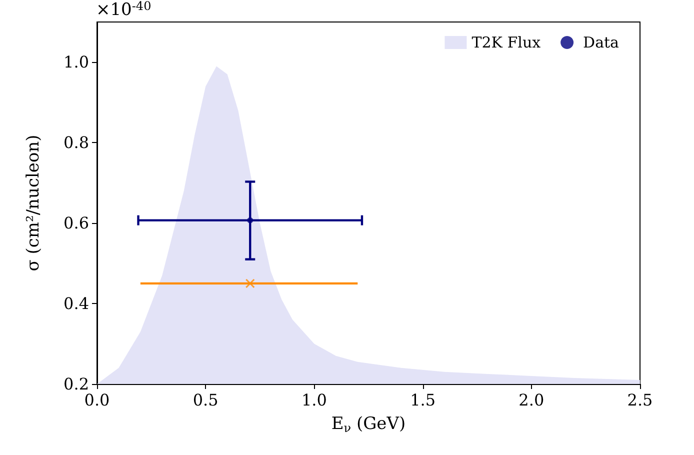 This screenshot has height=455, width=694. What do you see at coordinates (531, 400) in the screenshot?
I see `x-tick-label: 2.0` at bounding box center [531, 400].